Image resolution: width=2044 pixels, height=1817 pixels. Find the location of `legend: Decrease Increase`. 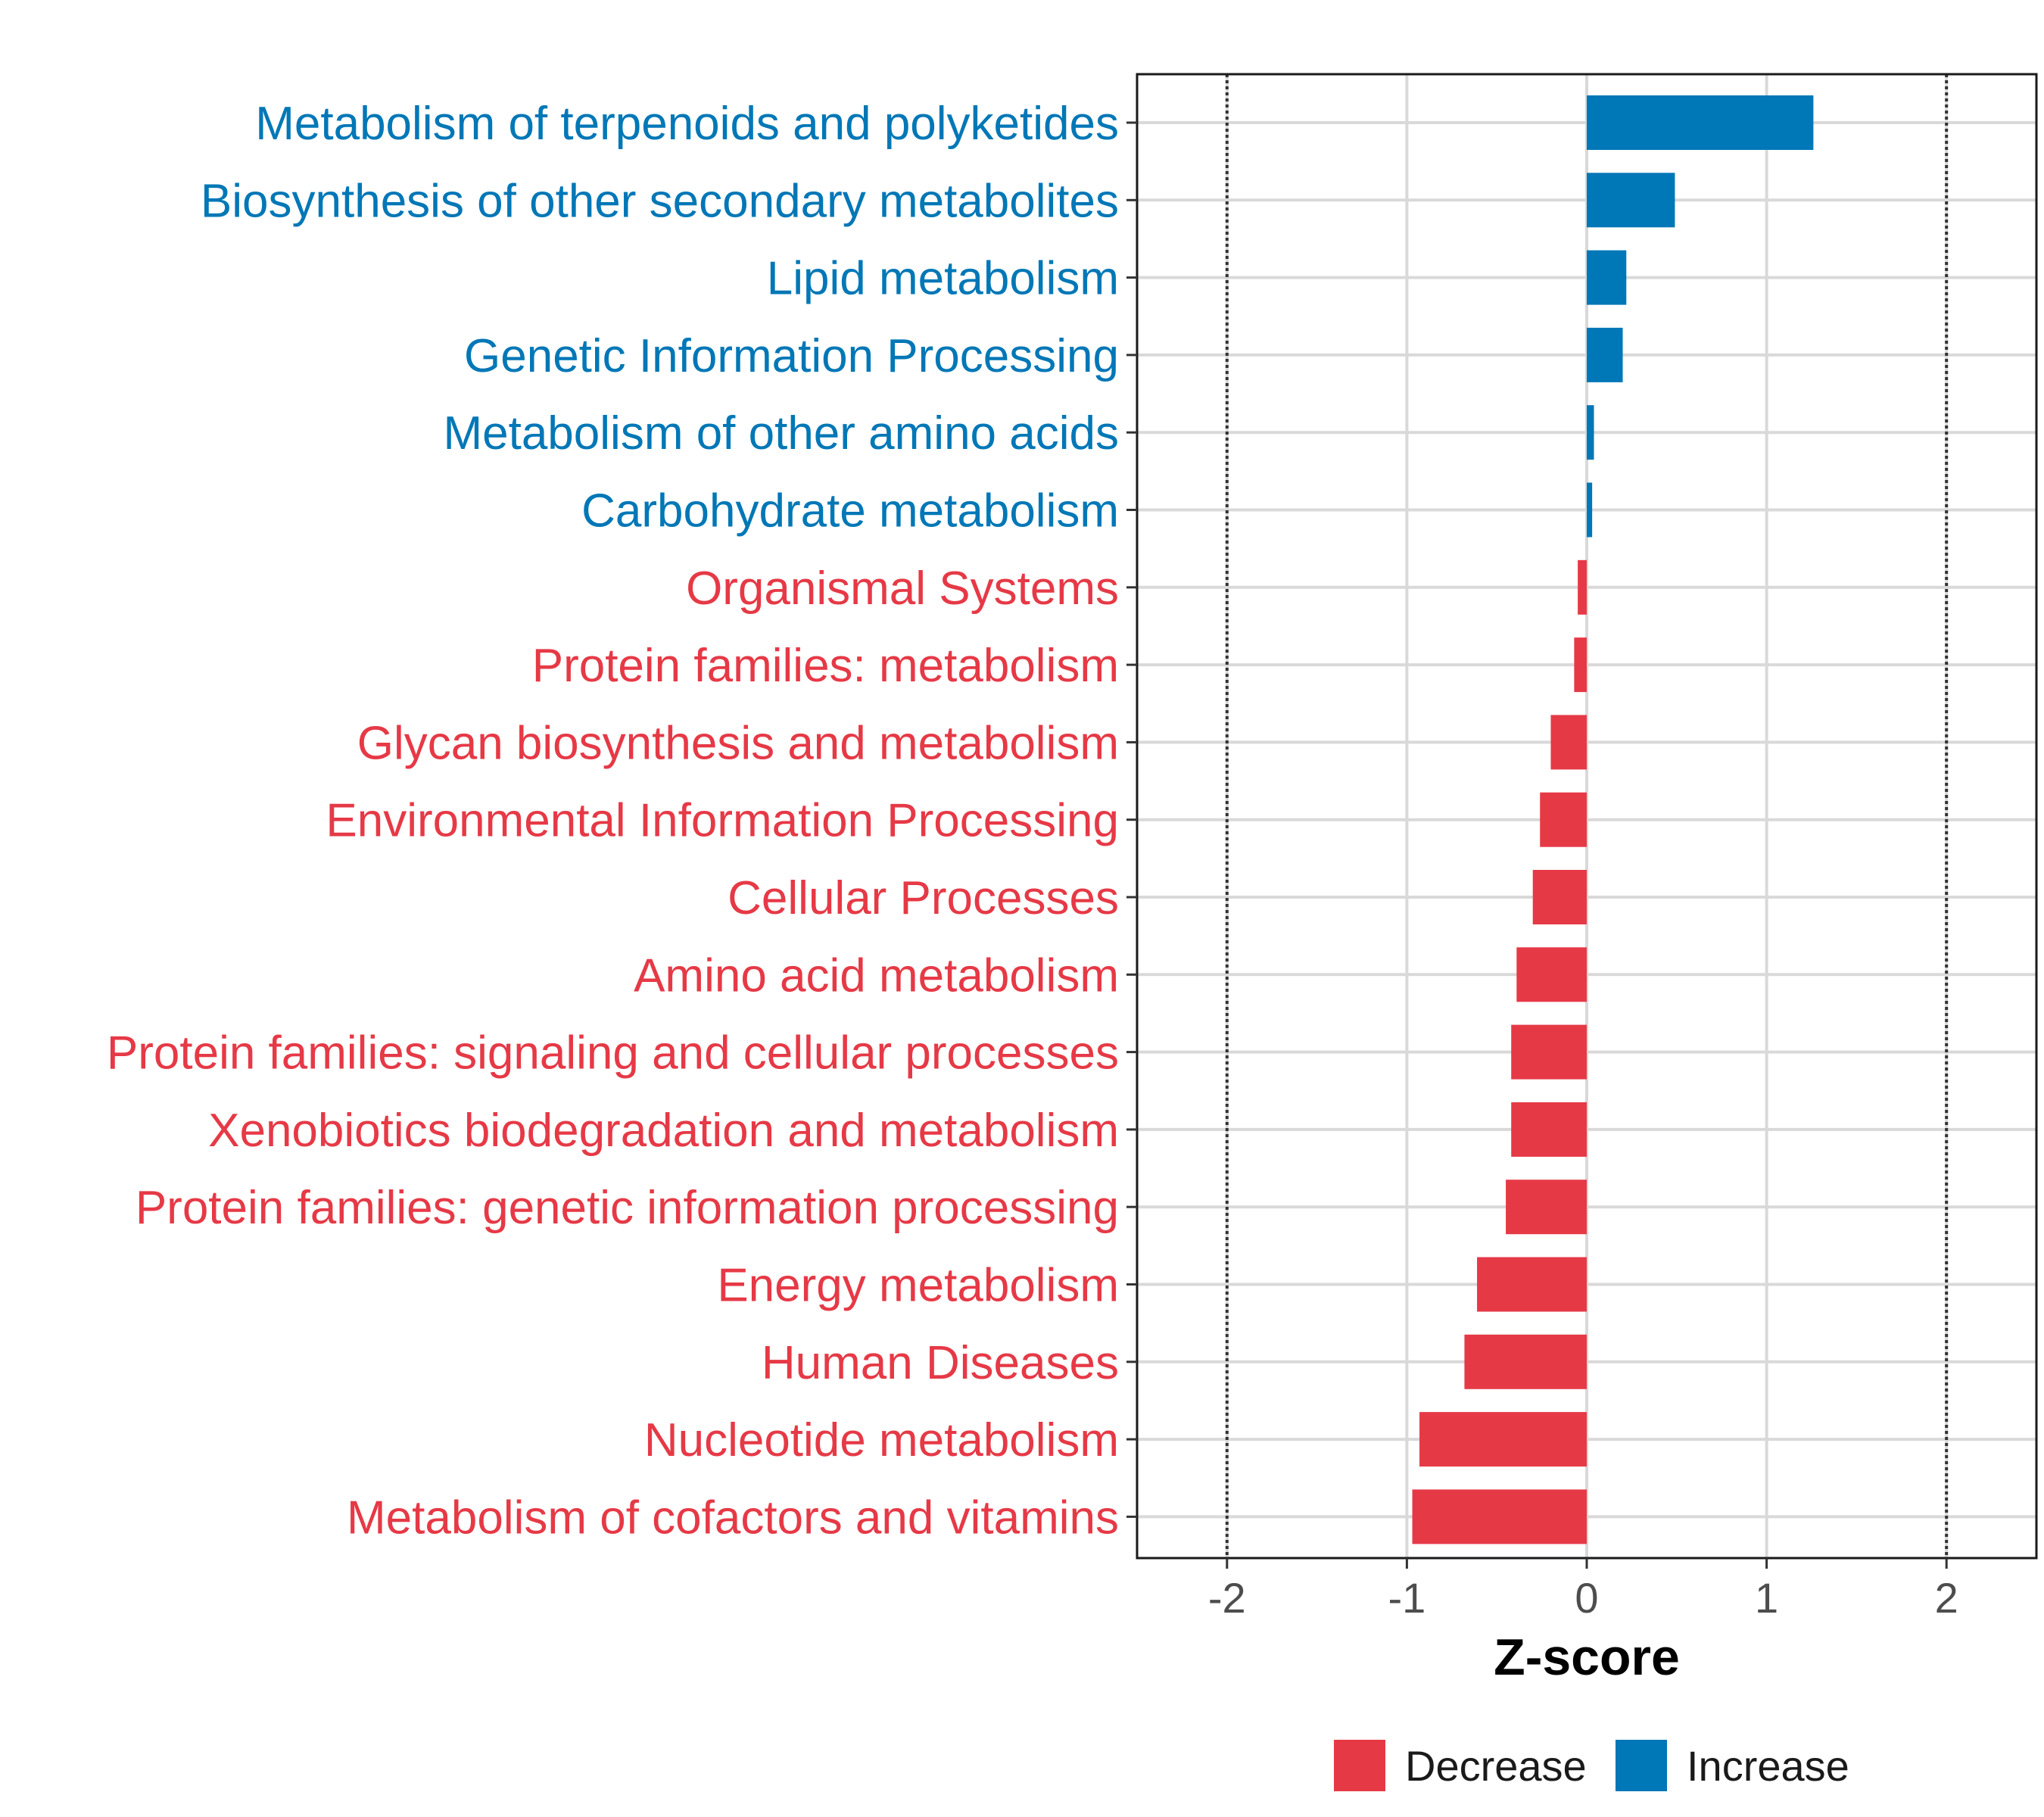

legend: Decrease Increase is located at coordinates (1592, 1765).